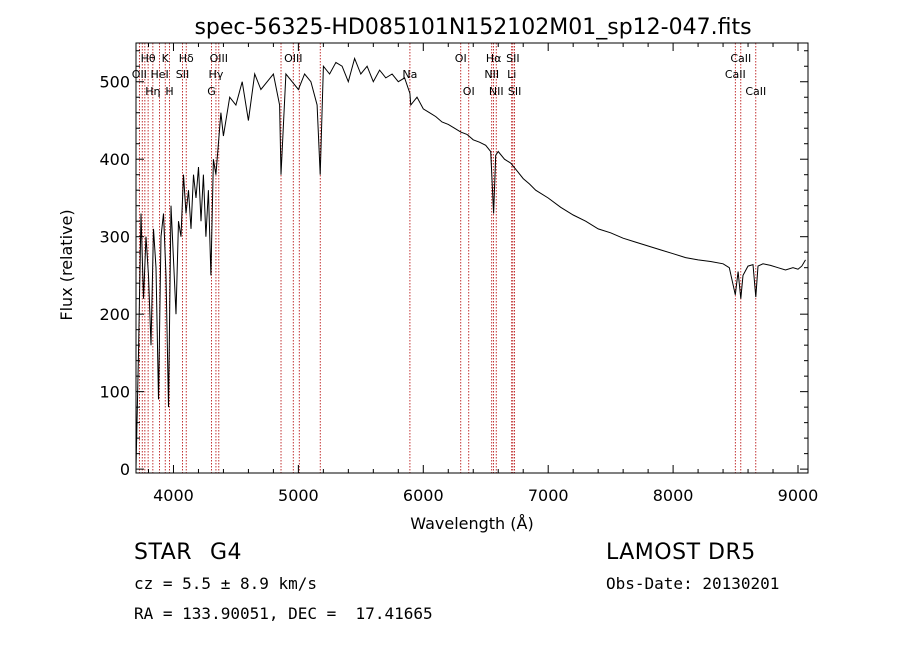  What do you see at coordinates (494, 58) in the screenshot?
I see `line-label: Hα` at bounding box center [494, 58].